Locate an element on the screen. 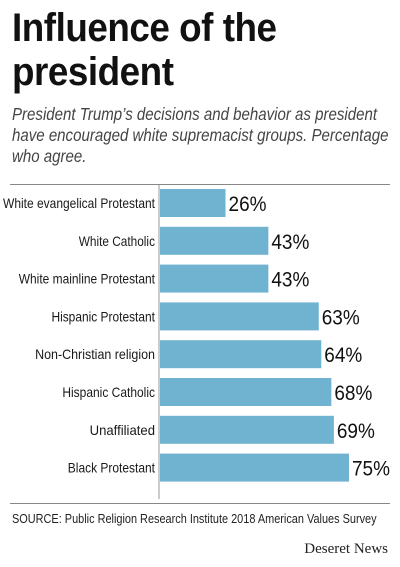 The height and width of the screenshot is (567, 400). data-label: 68% is located at coordinates (353, 393).